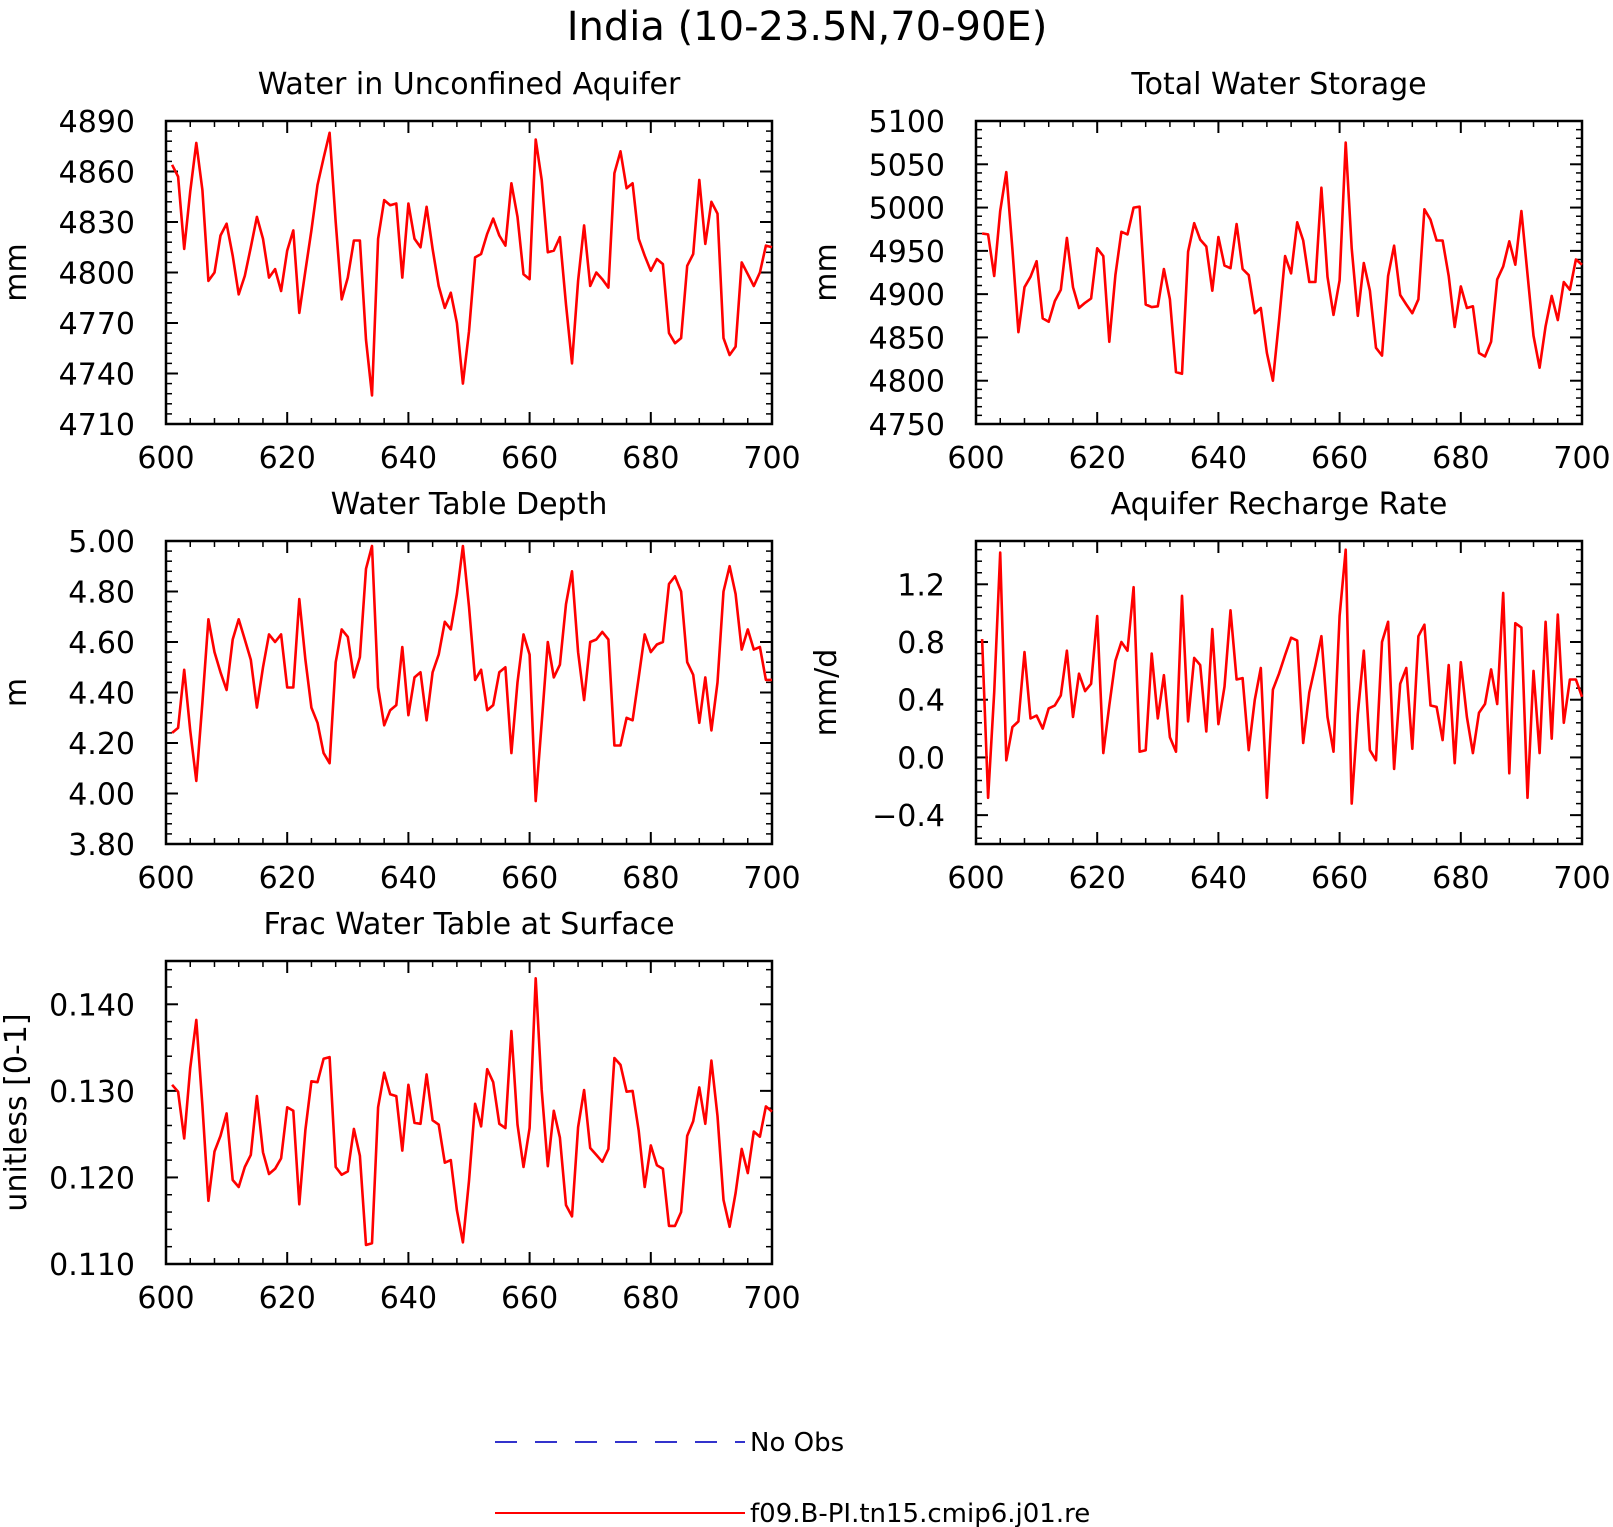  I want to click on panel-title: Water Table Depth, so click(469, 504).